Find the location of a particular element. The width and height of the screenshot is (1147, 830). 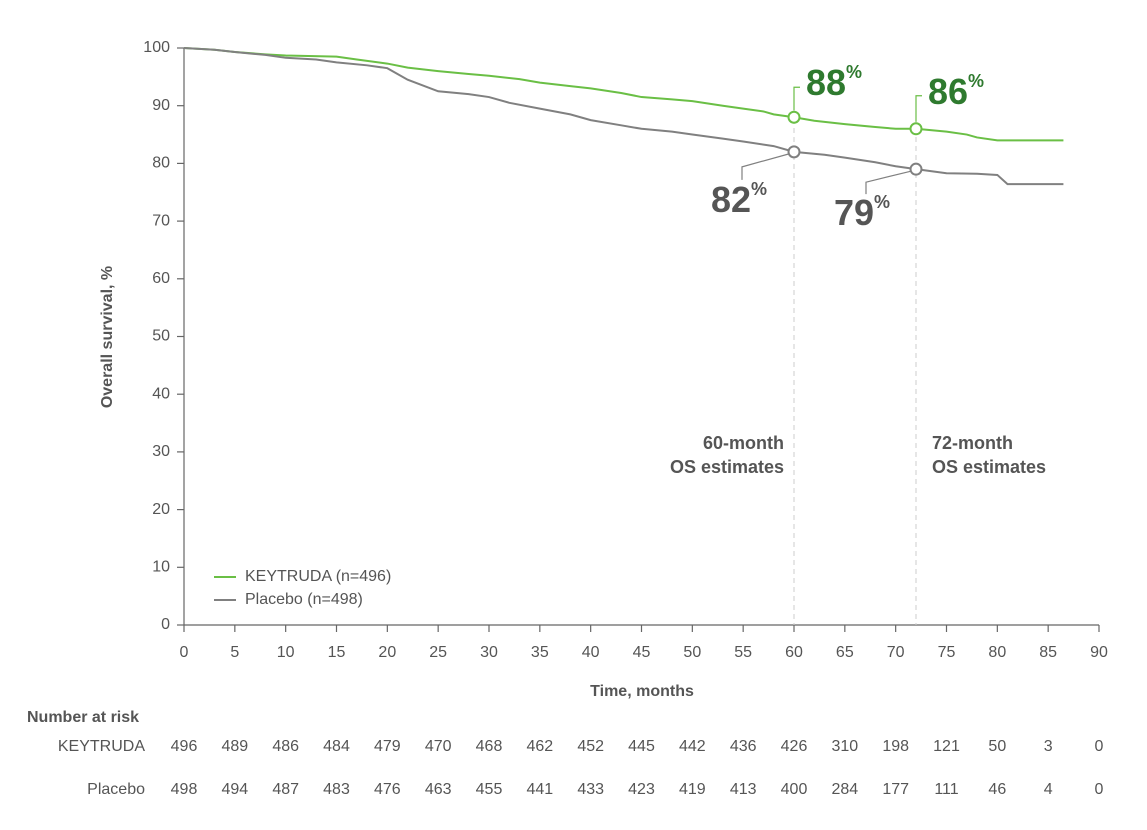

y-tick-label: 90 is located at coordinates (161, 105).